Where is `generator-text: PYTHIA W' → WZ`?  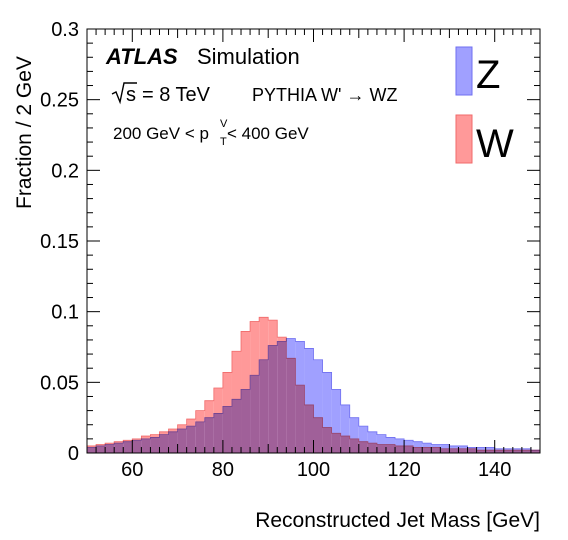 generator-text: PYTHIA W' → WZ is located at coordinates (324, 95).